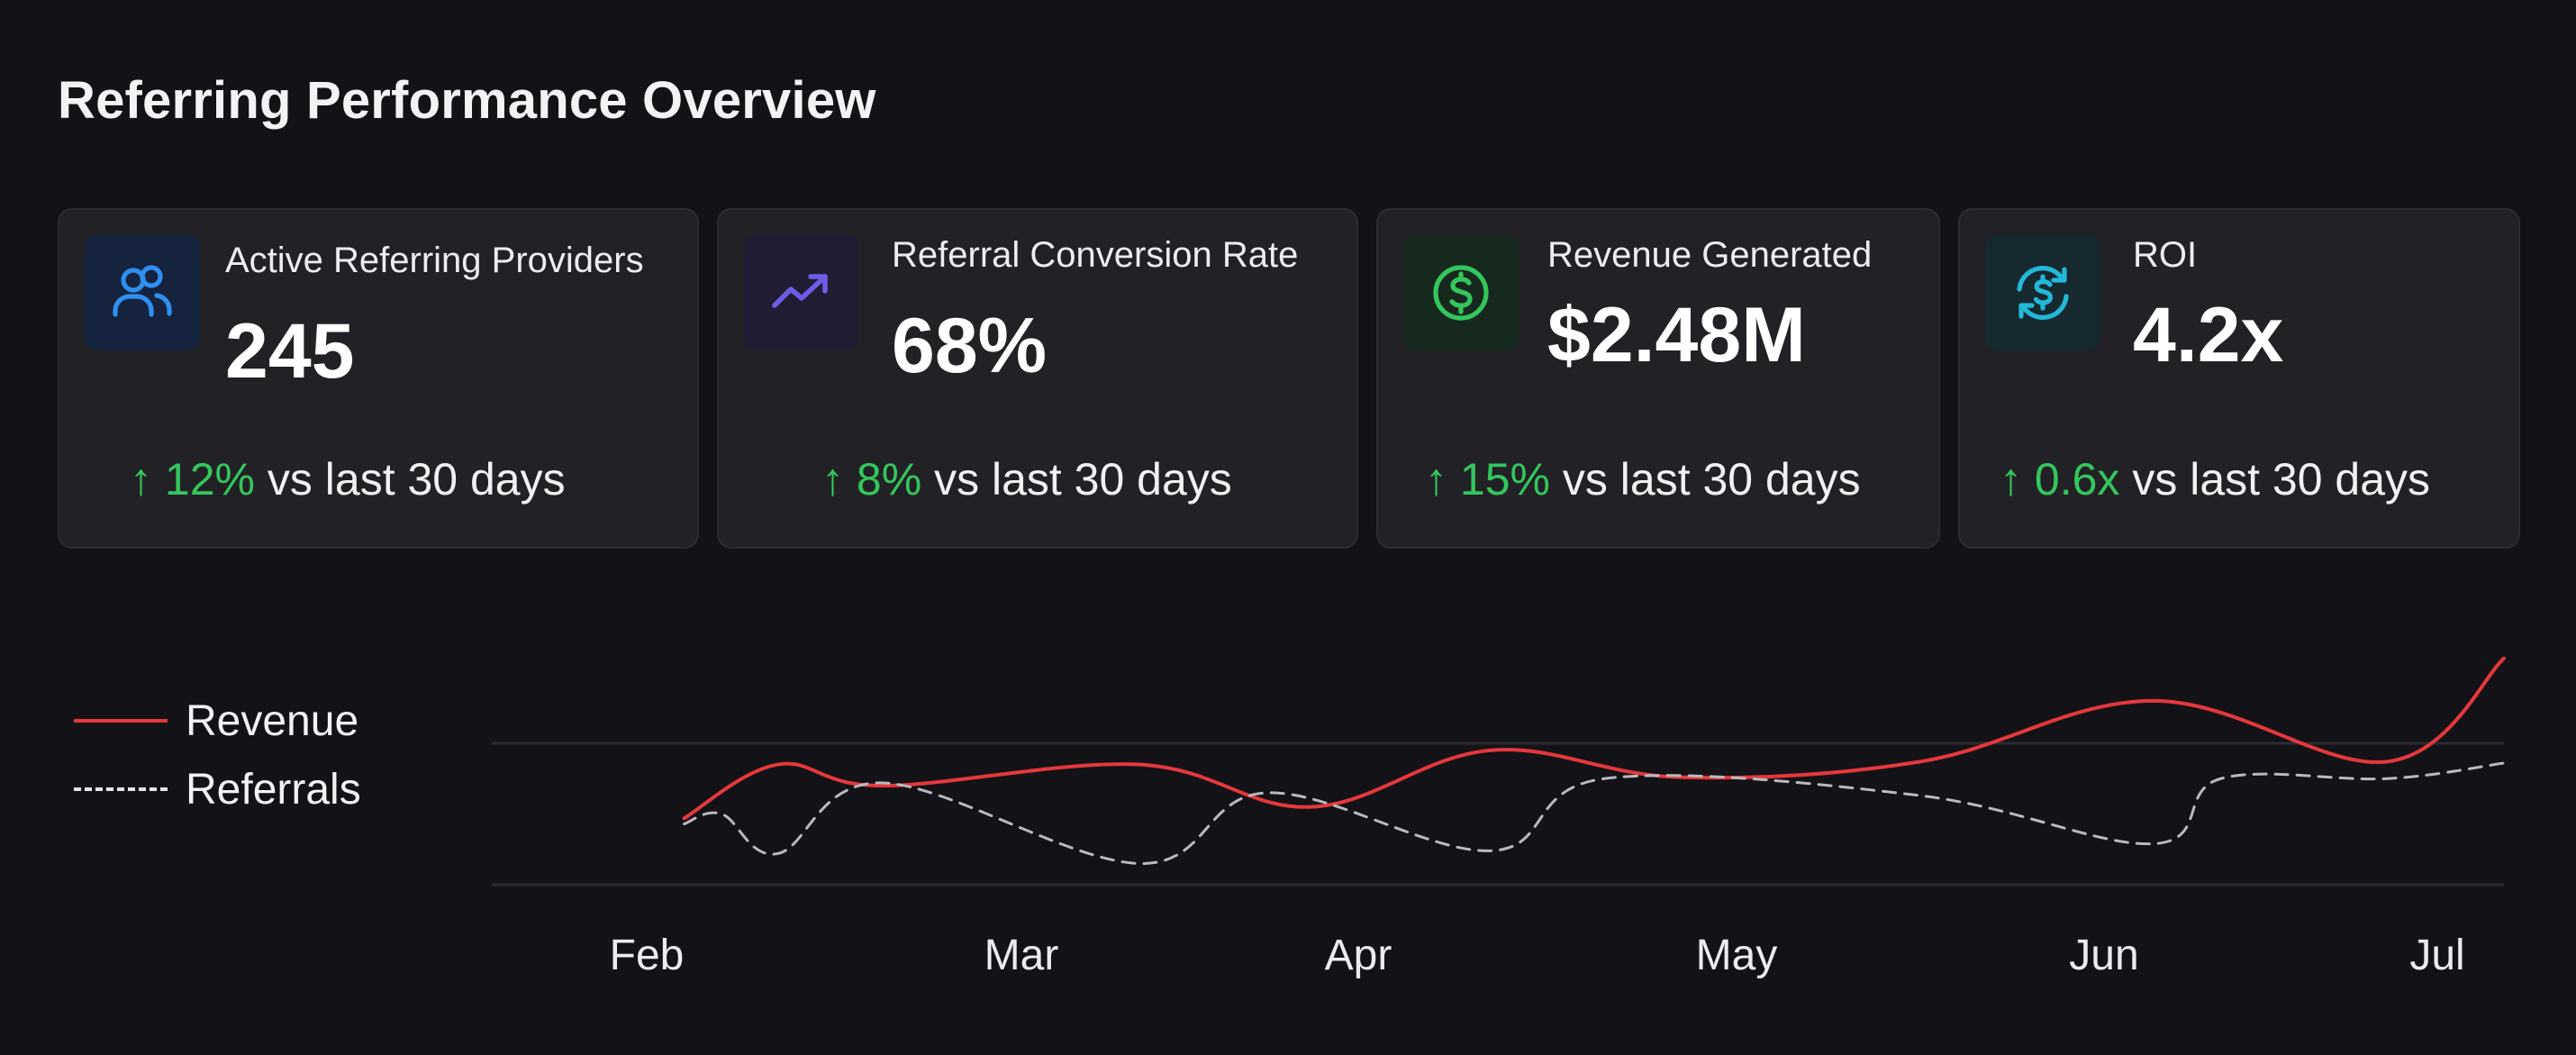 This screenshot has height=1055, width=2576. I want to click on card-value: 4.2x, so click(2208, 335).